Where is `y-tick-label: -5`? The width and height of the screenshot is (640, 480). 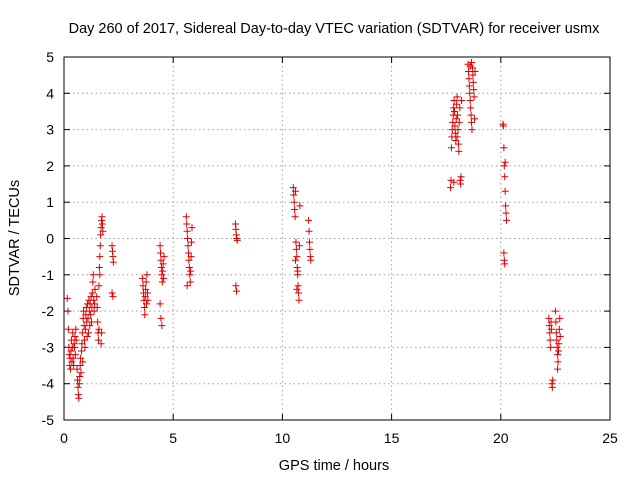
y-tick-label: -5 is located at coordinates (48, 420).